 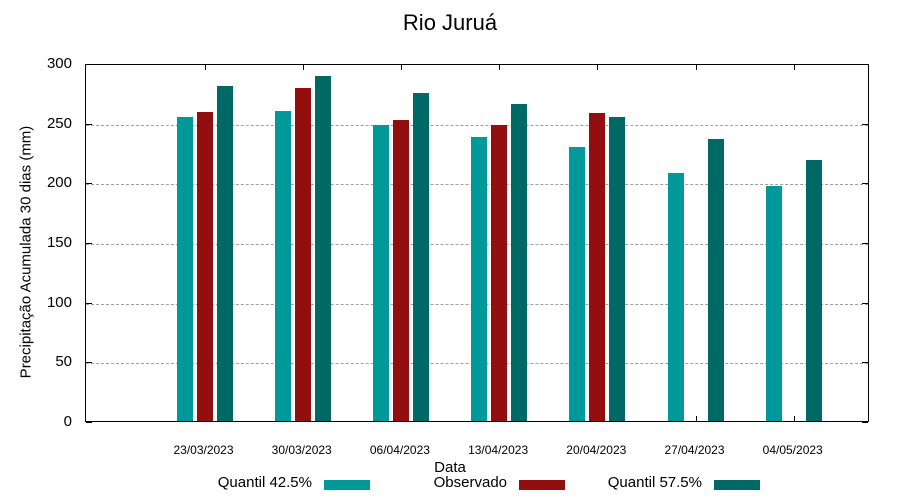 What do you see at coordinates (470, 482) in the screenshot?
I see `legend-label: Observado` at bounding box center [470, 482].